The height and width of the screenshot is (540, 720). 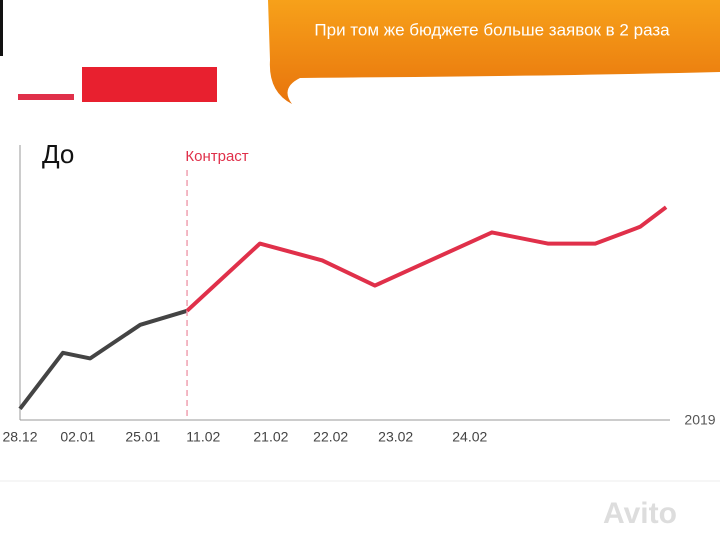 I want to click on x-tick-label: 21.02, so click(x=270, y=437).